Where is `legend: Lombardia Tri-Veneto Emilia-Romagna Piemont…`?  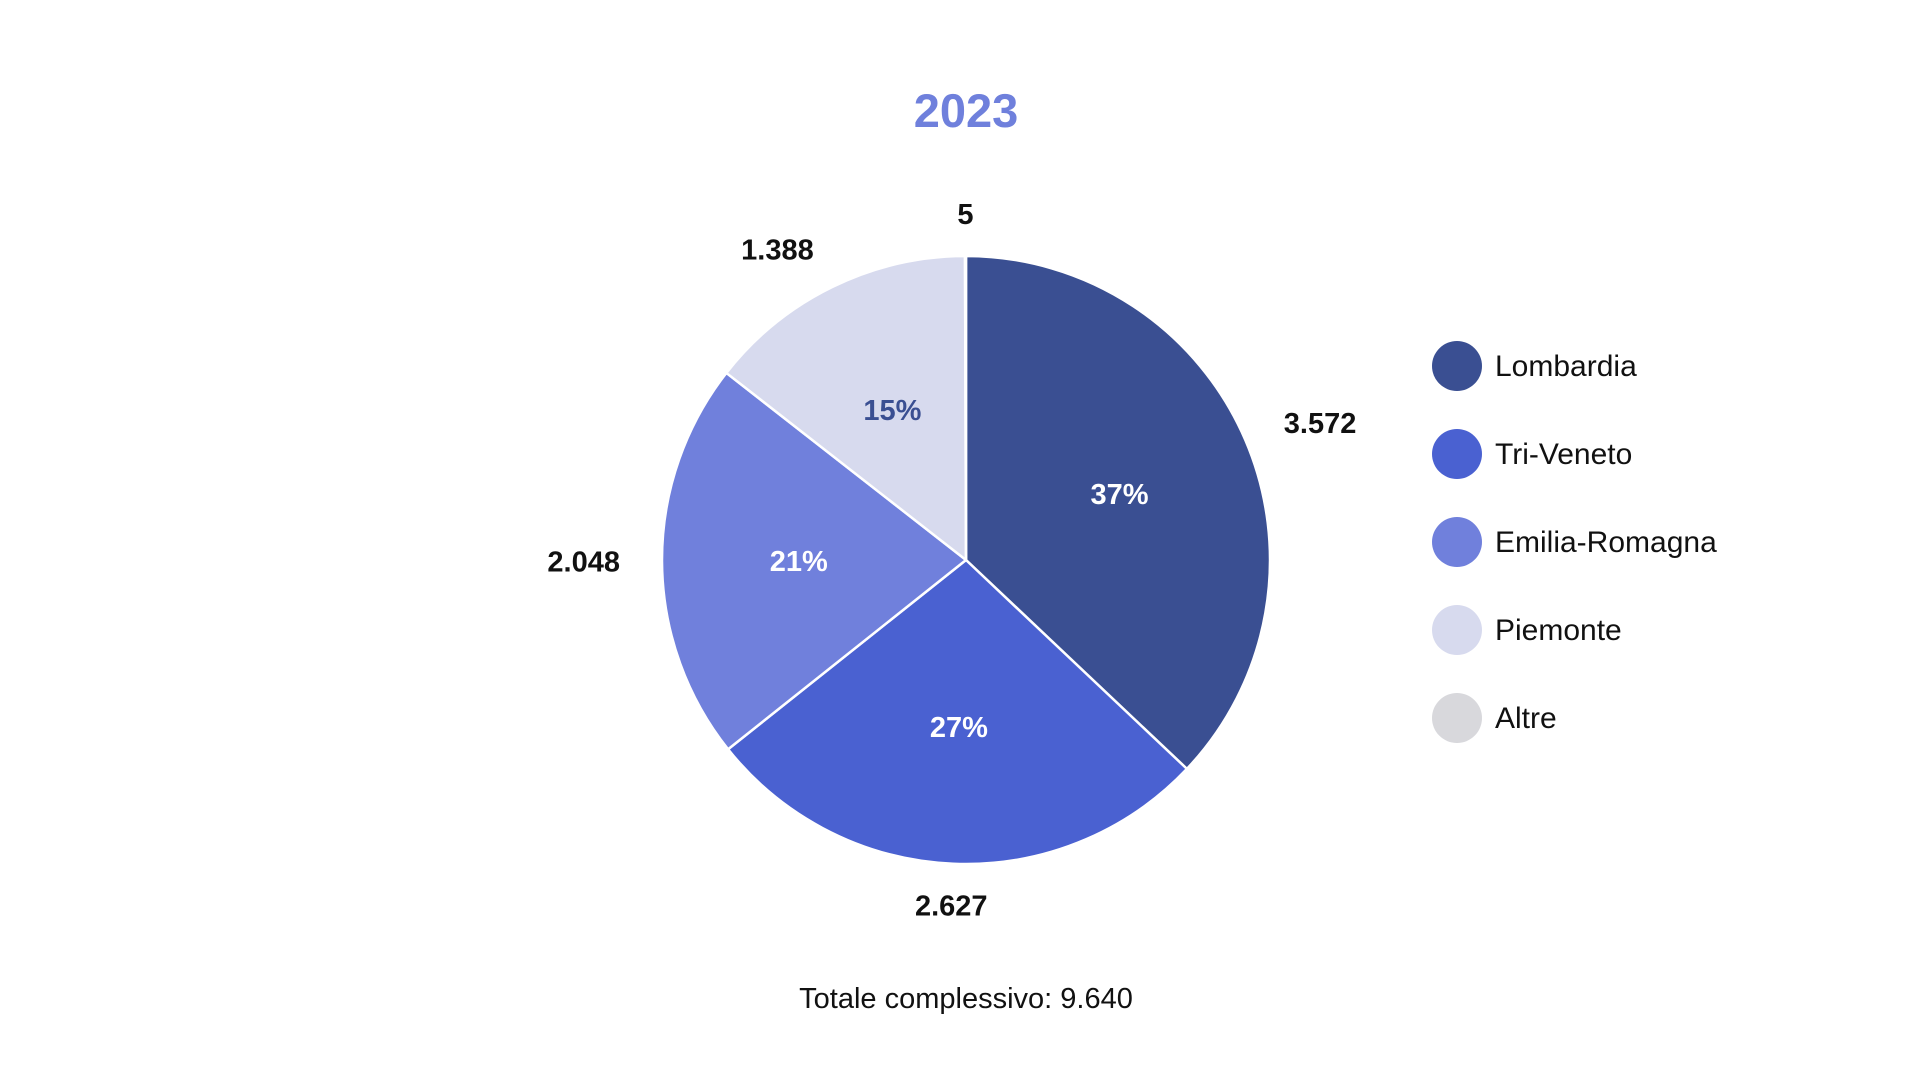
legend: Lombardia Tri-Veneto Emilia-Romagna Piemont… is located at coordinates (1574, 542).